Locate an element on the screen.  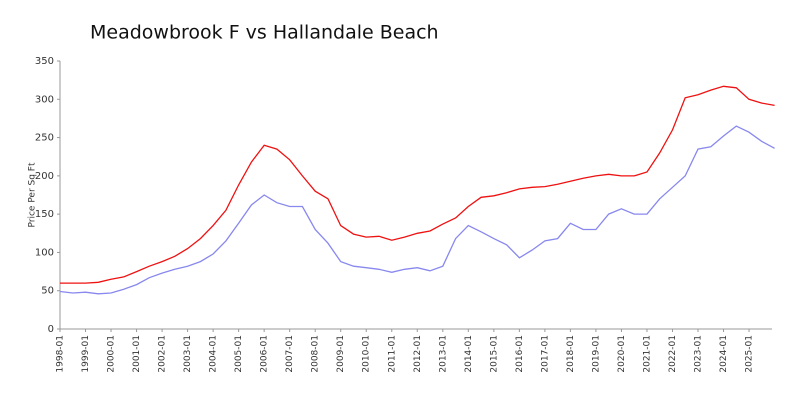
x-tick-label: 2009-01 is located at coordinates (341, 354).